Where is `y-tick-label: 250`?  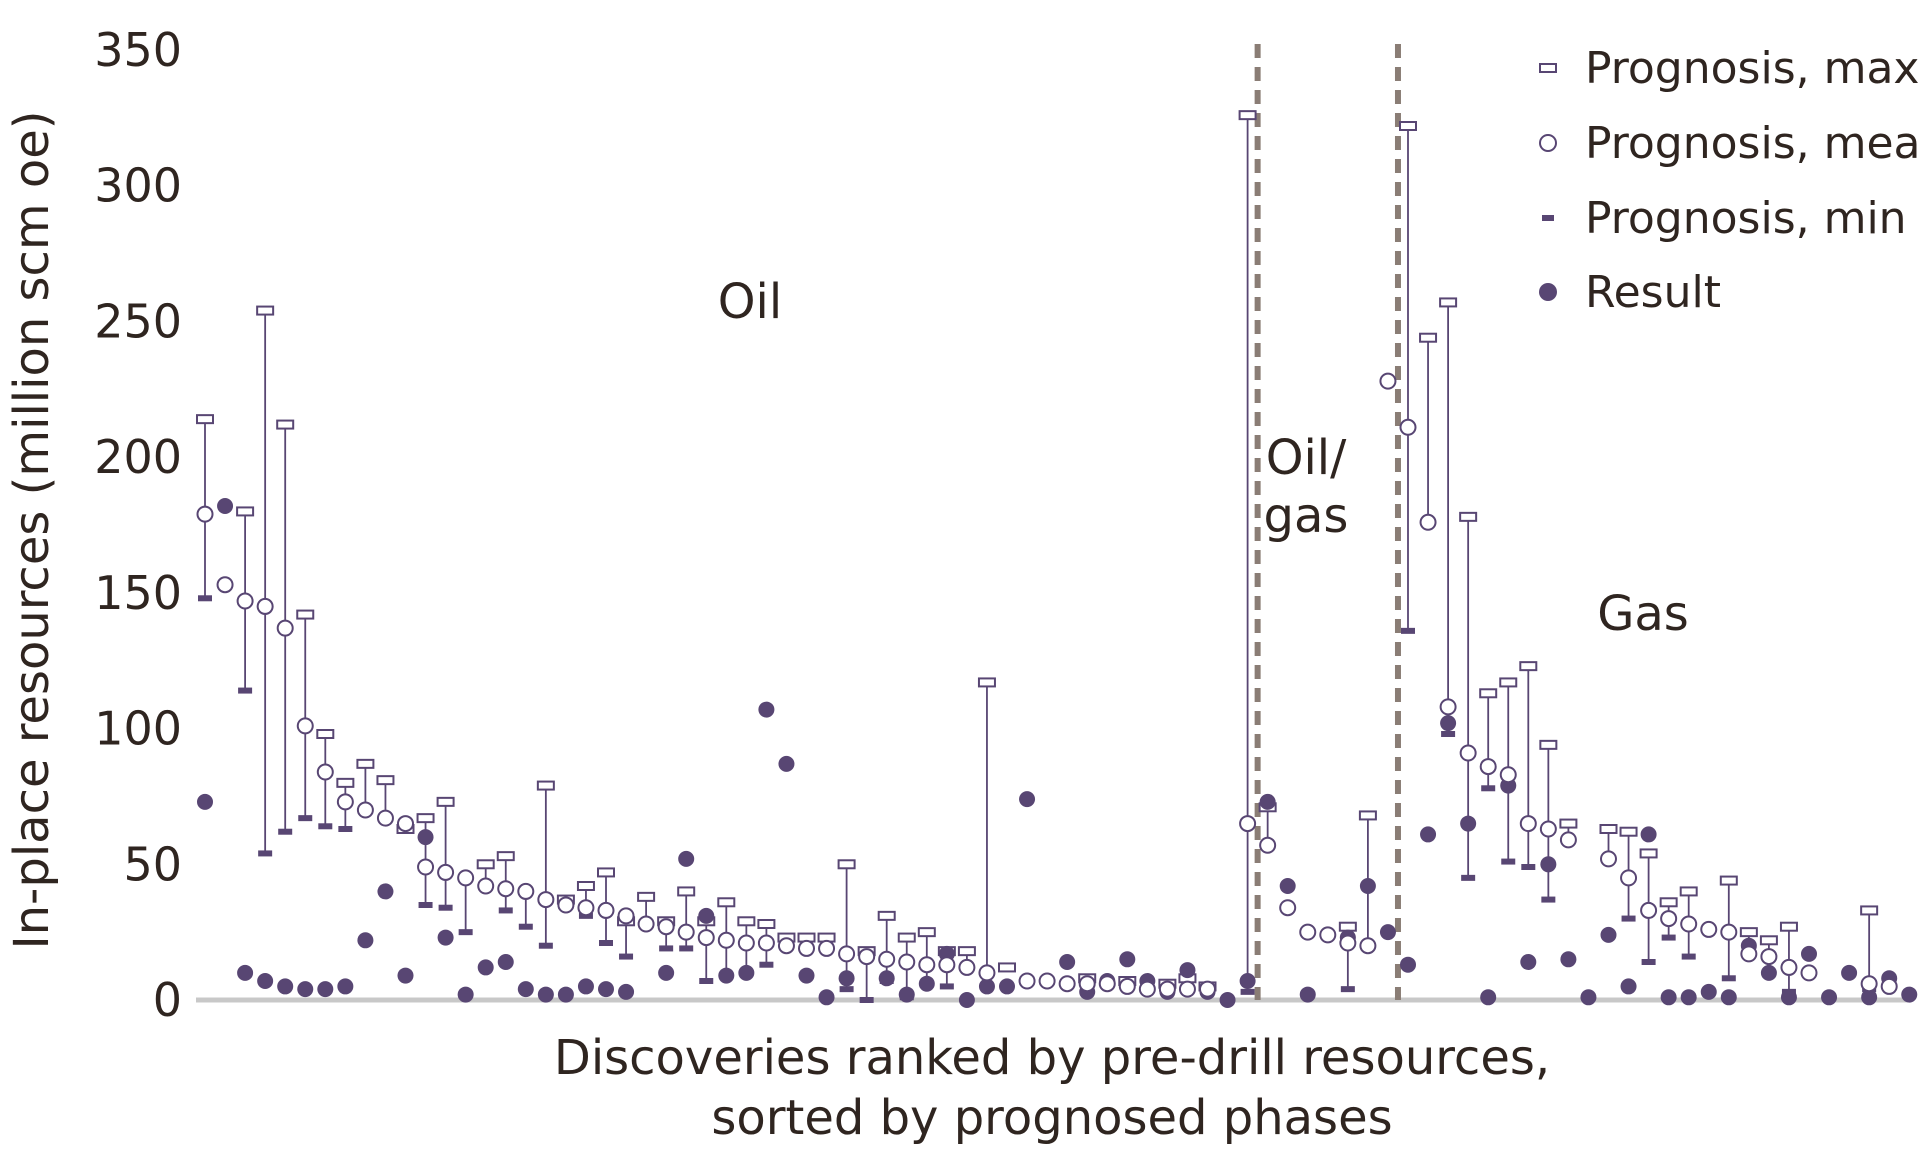 y-tick-label: 250 is located at coordinates (138, 321).